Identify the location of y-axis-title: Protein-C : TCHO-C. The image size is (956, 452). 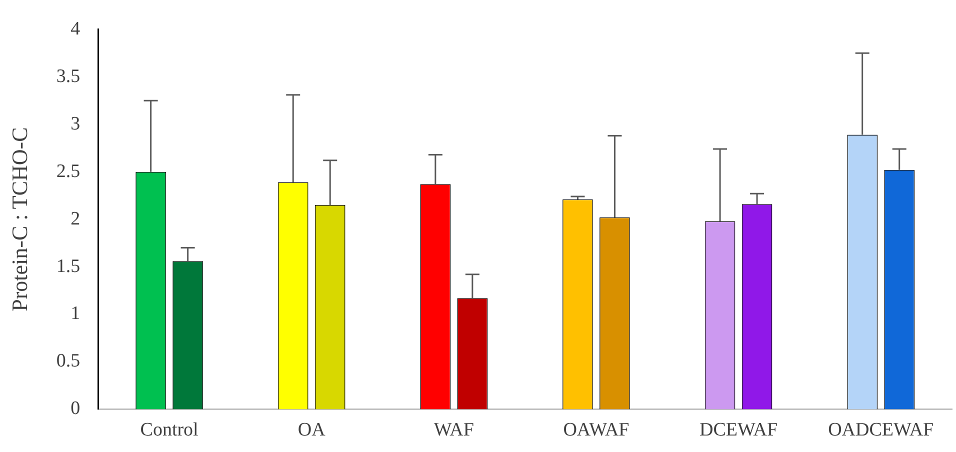
(19, 219).